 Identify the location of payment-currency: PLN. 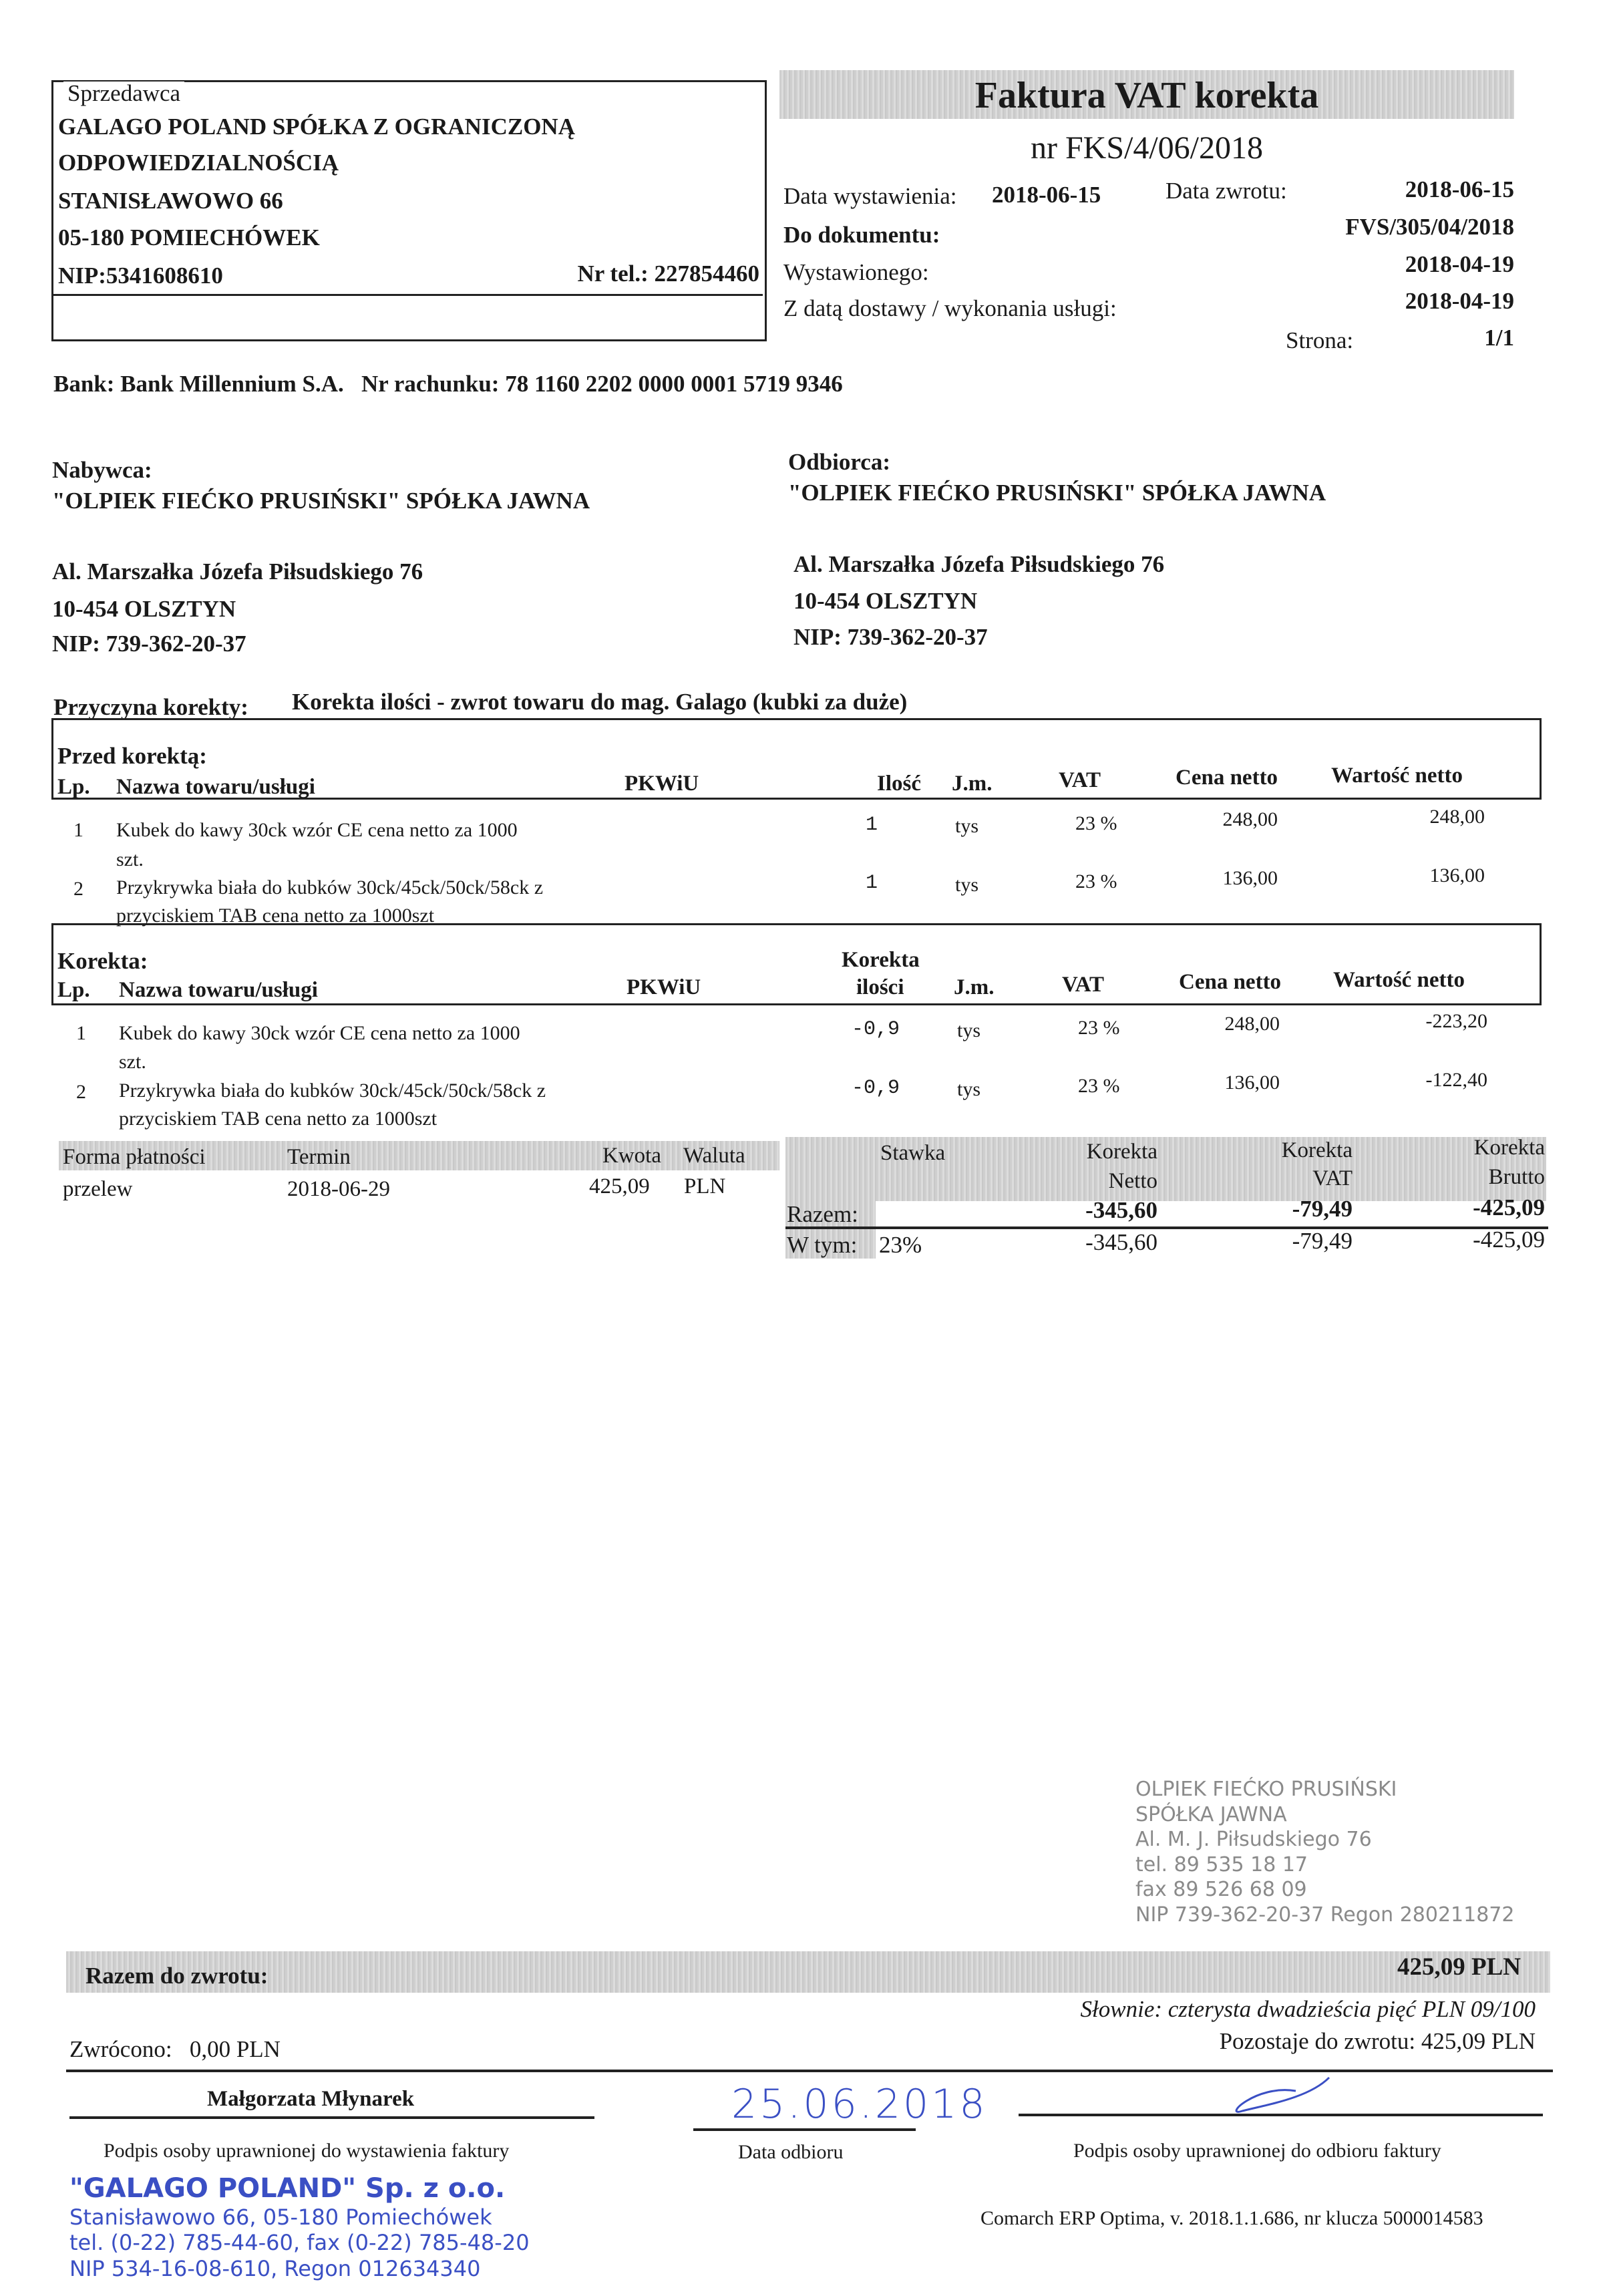
(705, 1186).